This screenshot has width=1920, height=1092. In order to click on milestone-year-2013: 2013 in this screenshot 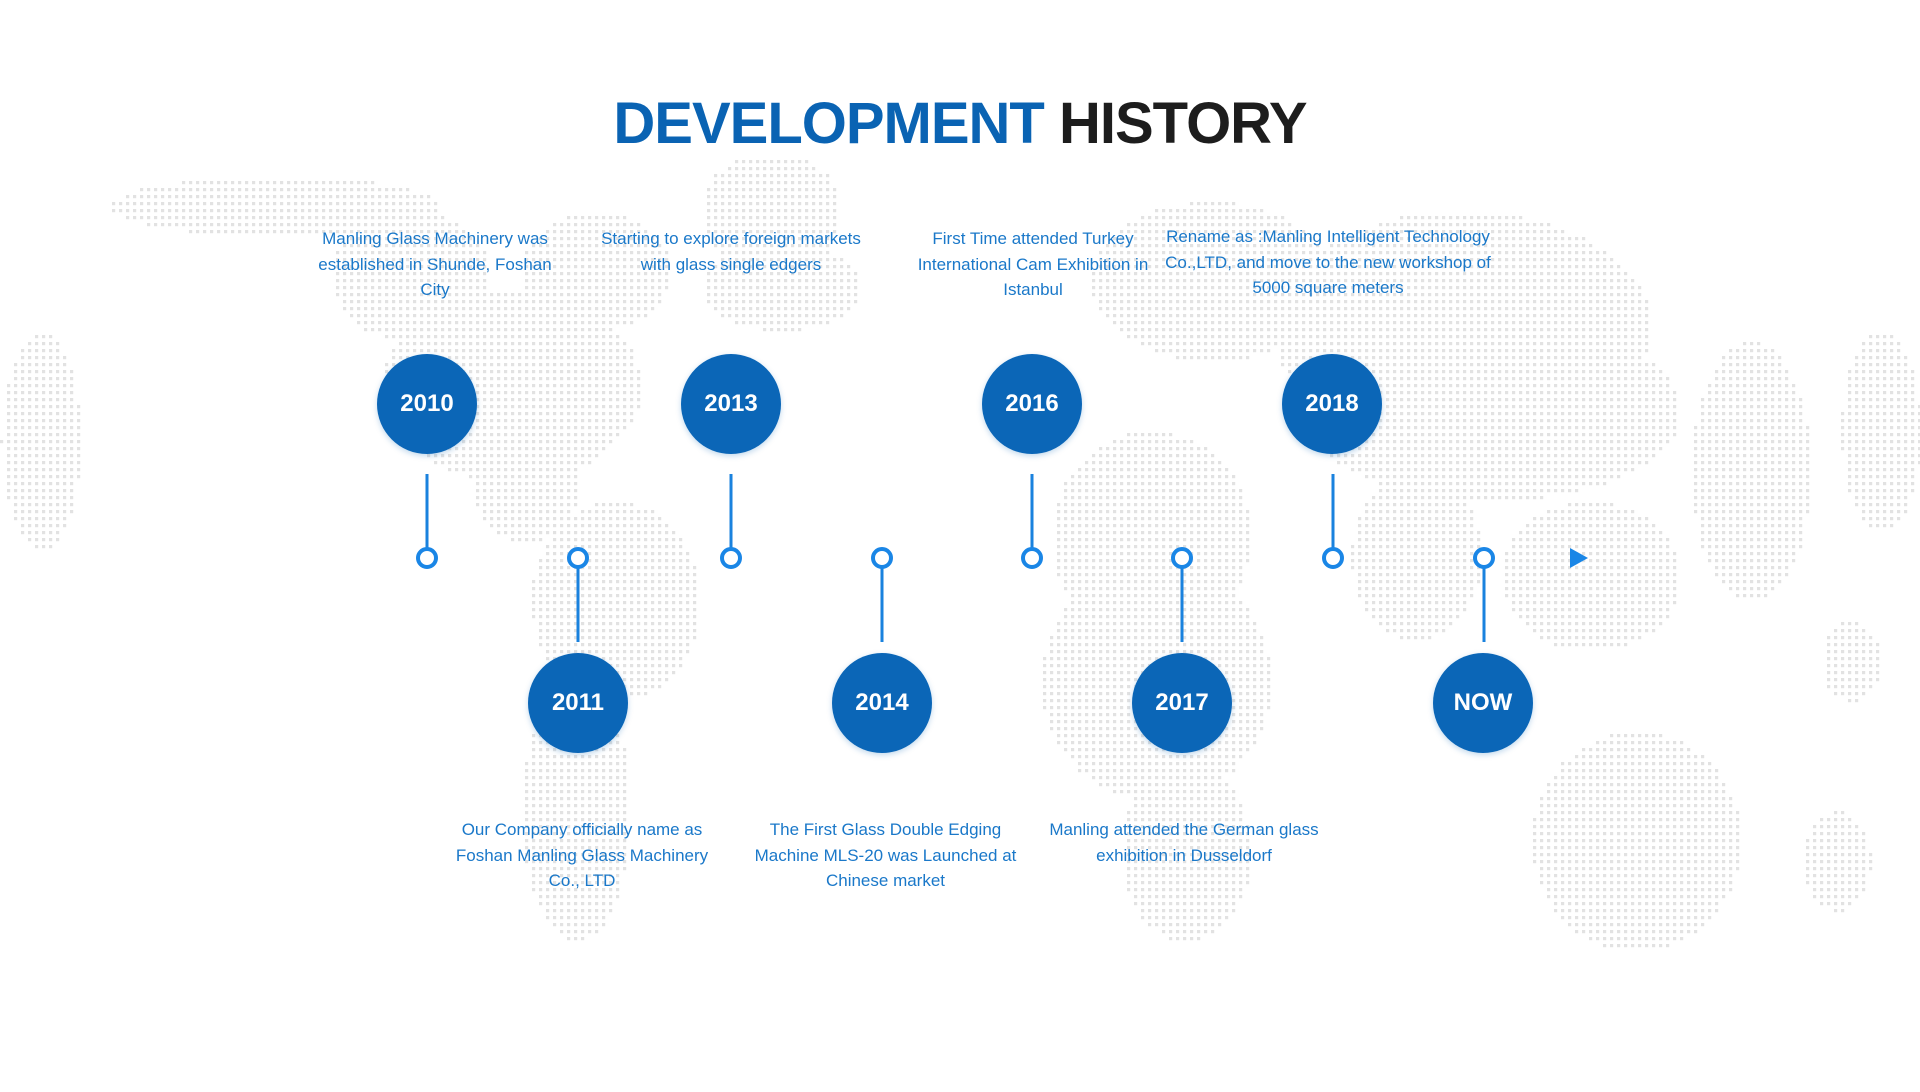, I will do `click(731, 404)`.